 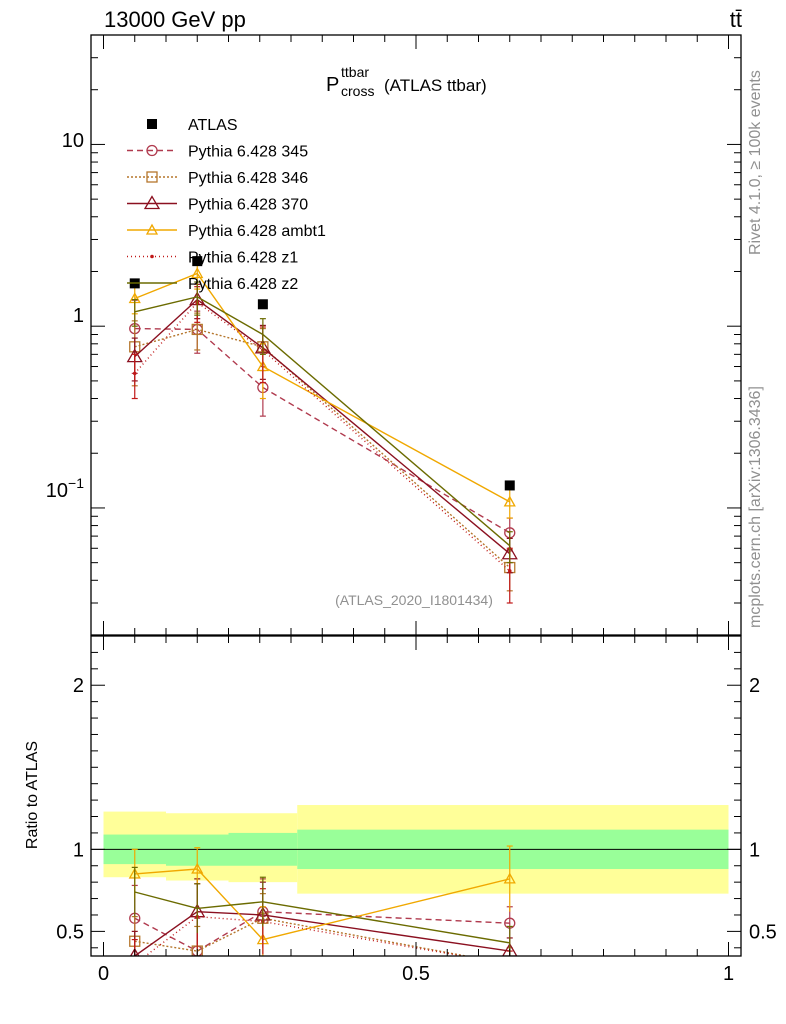 I want to click on legend-label: Pythia 6.428 ambt1, so click(x=257, y=231).